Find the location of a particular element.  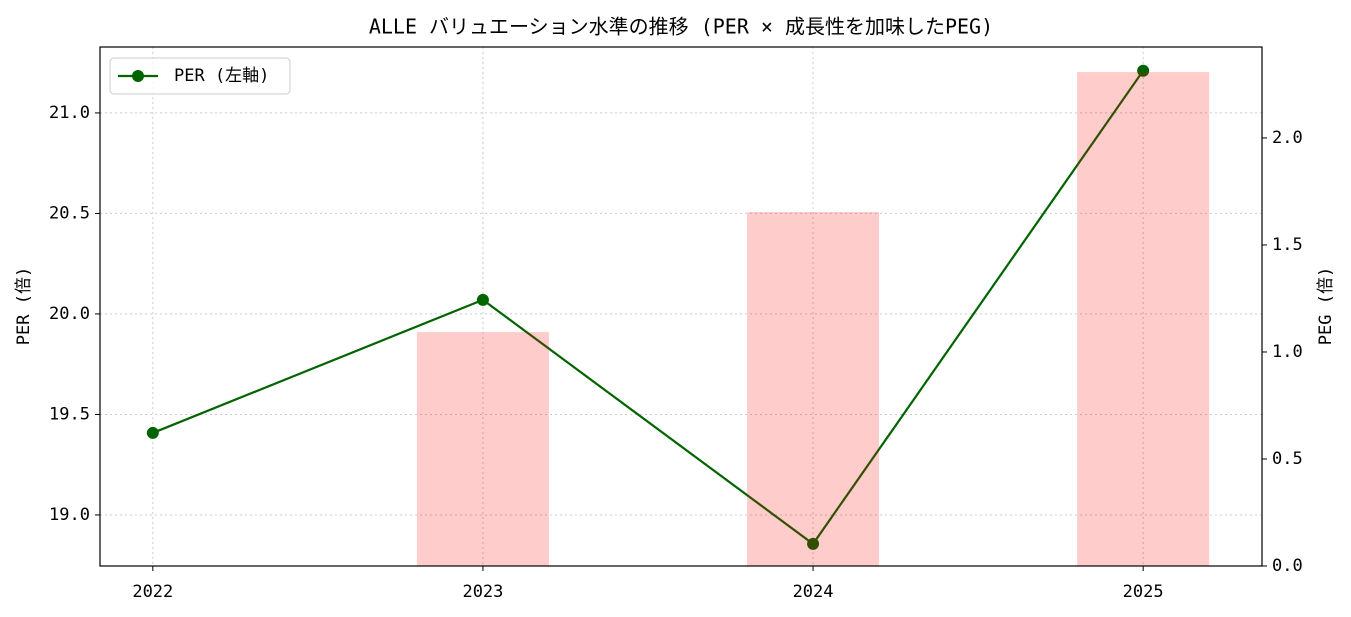

legend-marker is located at coordinates (138, 76).